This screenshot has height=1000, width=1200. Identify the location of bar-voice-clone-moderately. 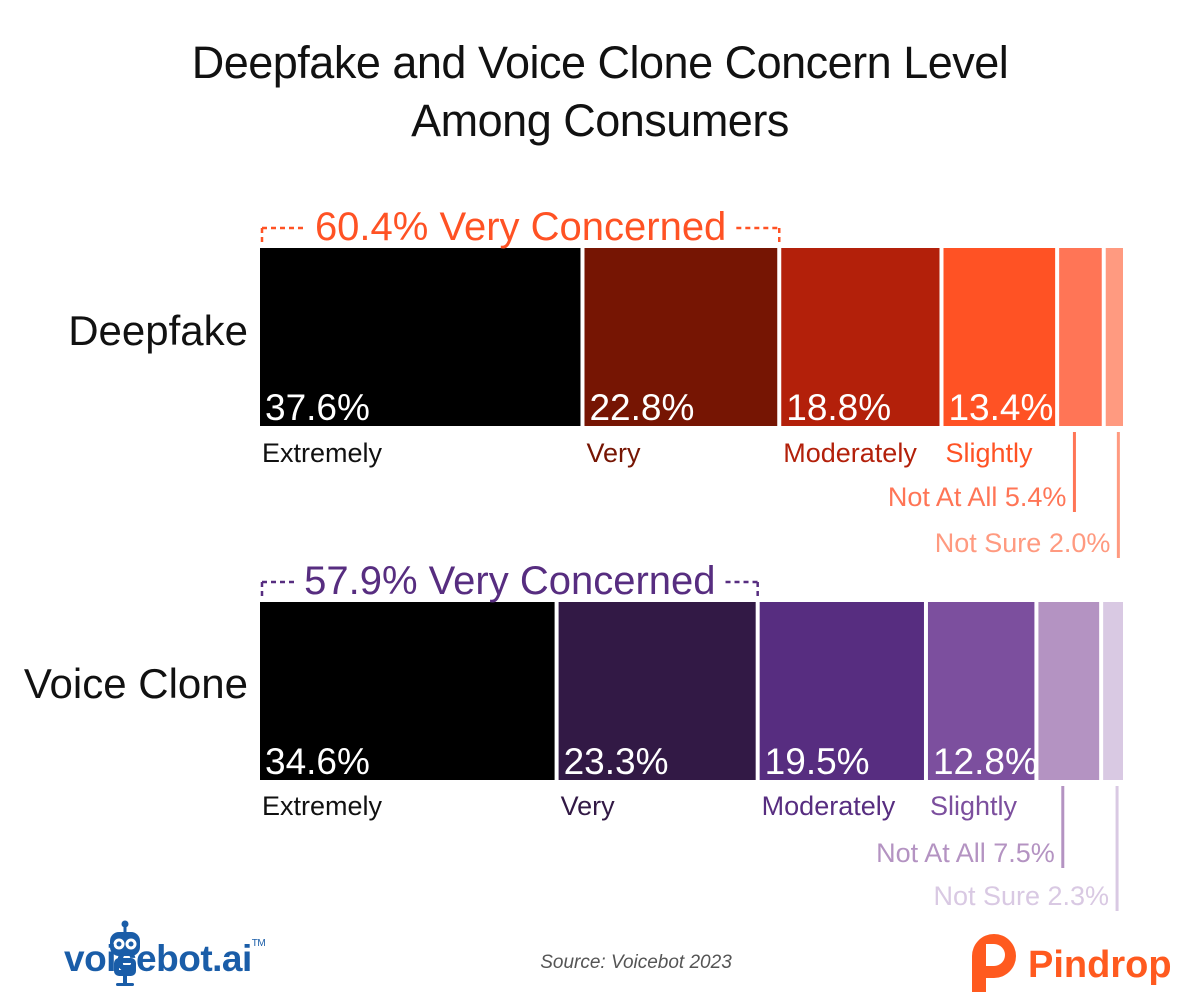
(841, 691).